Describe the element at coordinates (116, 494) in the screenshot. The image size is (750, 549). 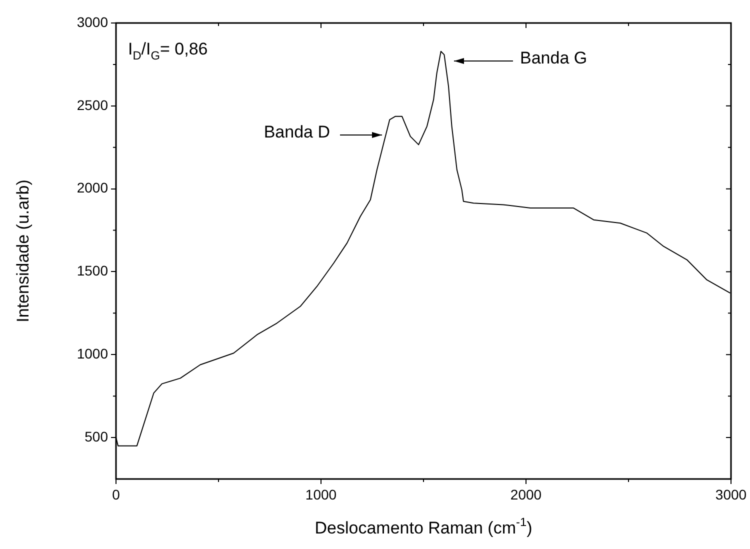
I see `x-tick-label: 0` at that location.